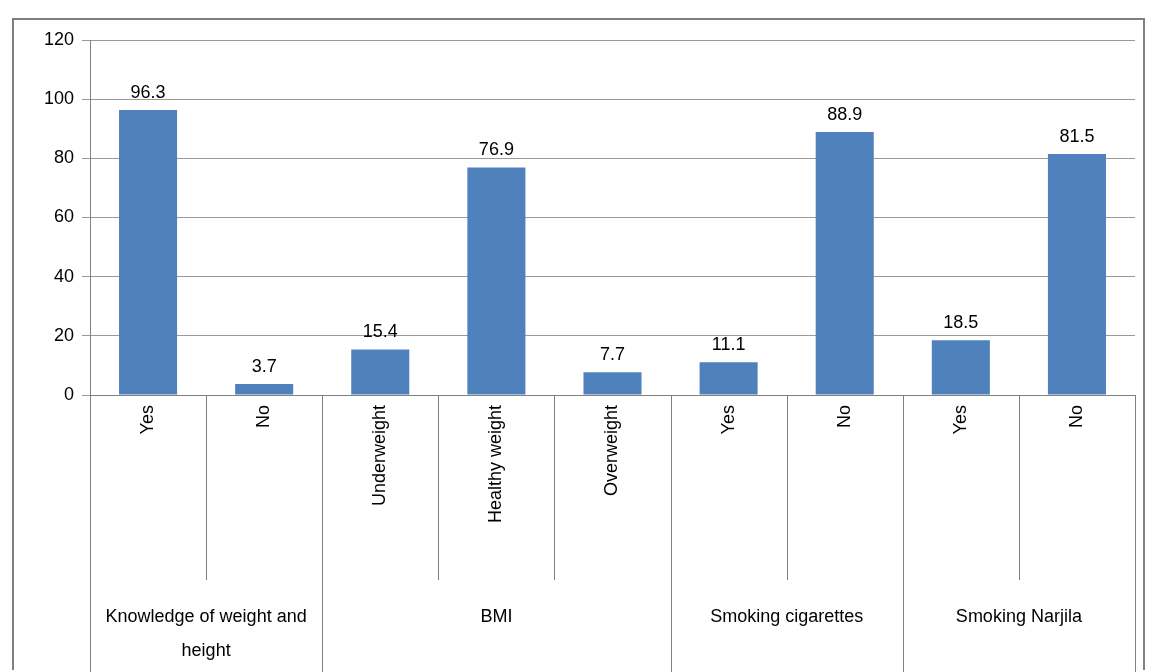 The image size is (1149, 672). What do you see at coordinates (63, 216) in the screenshot?
I see `y-tick-label: 60` at bounding box center [63, 216].